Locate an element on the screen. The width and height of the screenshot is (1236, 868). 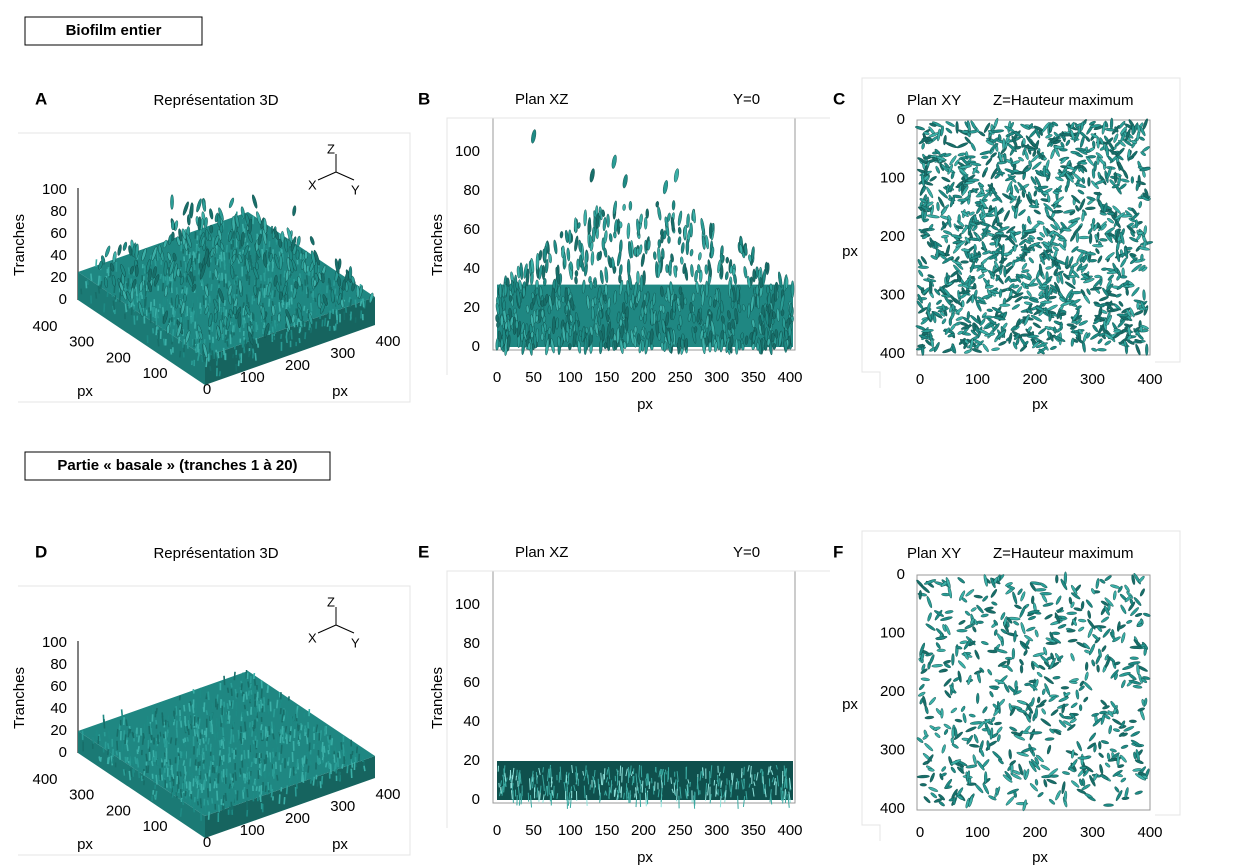
xy-rendering is located at coordinates (1034, 236).